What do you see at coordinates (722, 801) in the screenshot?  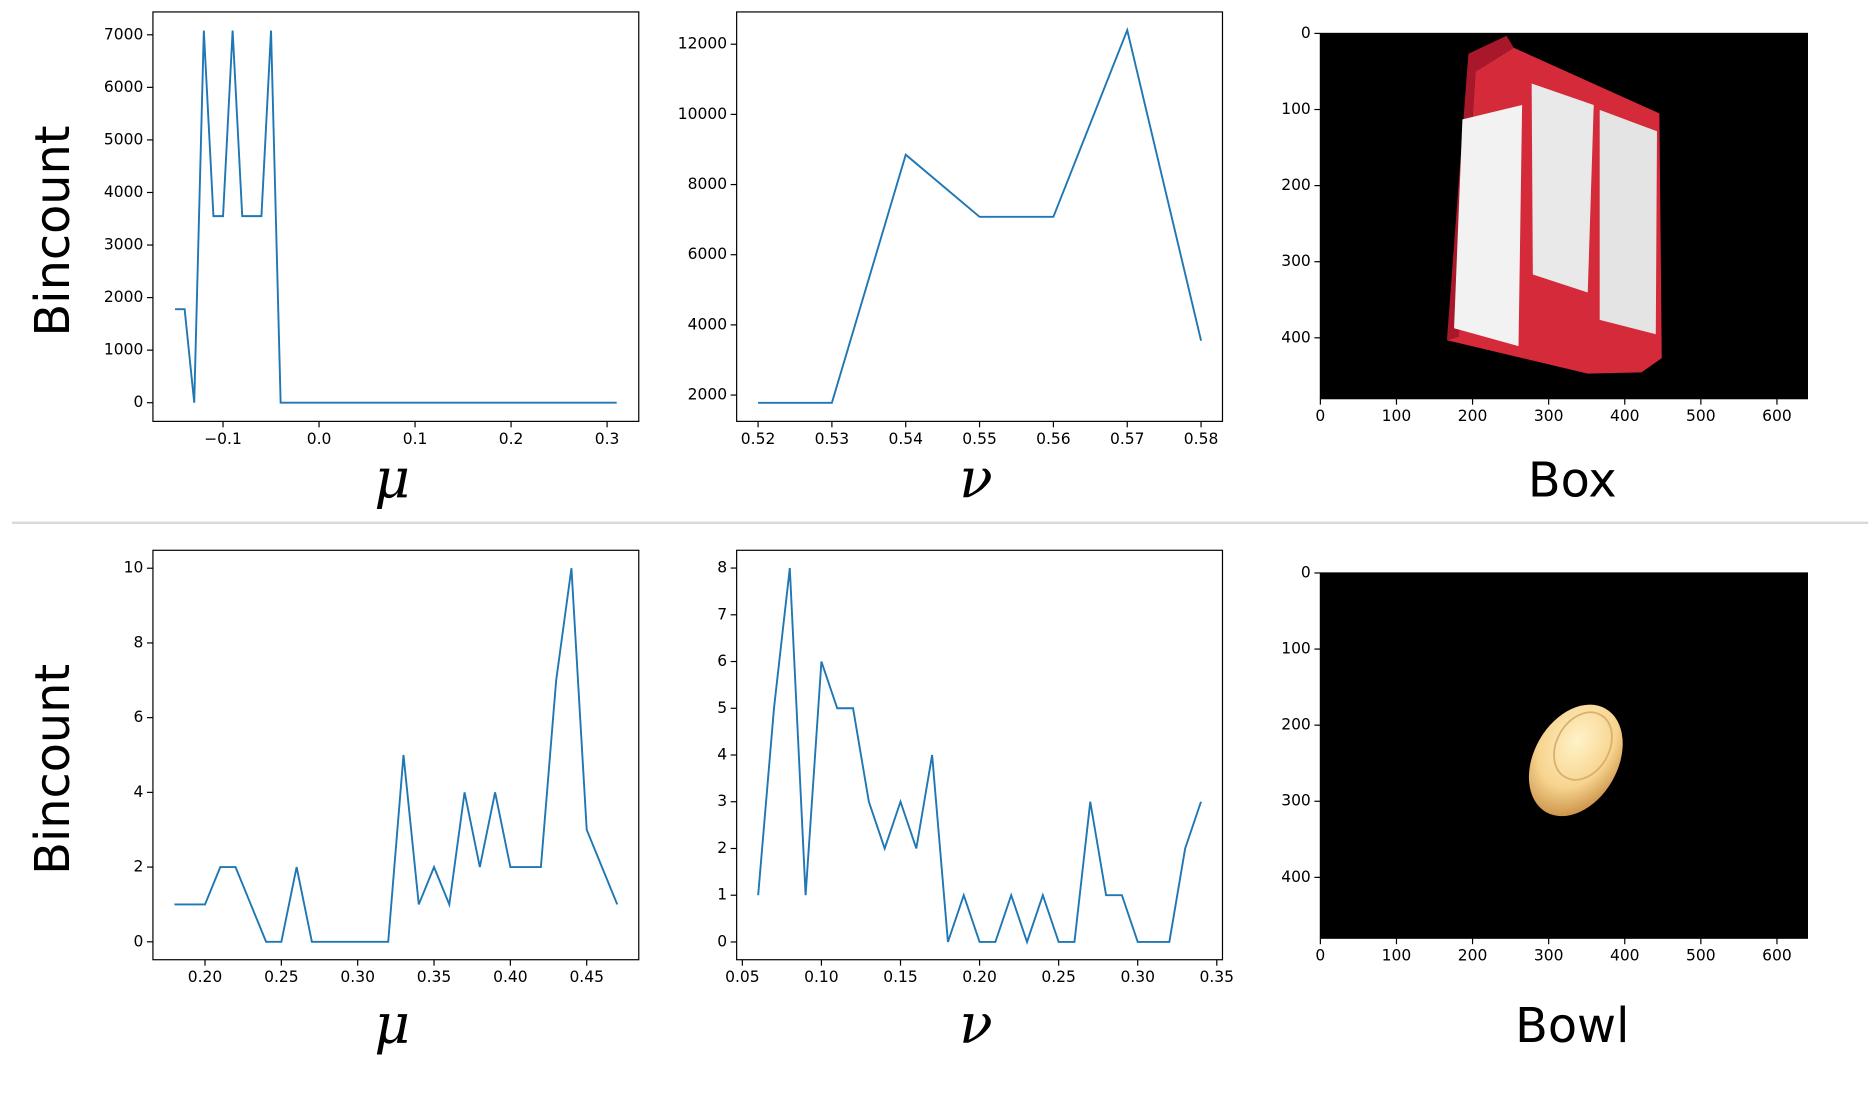 I see `y-tick-label: 3` at bounding box center [722, 801].